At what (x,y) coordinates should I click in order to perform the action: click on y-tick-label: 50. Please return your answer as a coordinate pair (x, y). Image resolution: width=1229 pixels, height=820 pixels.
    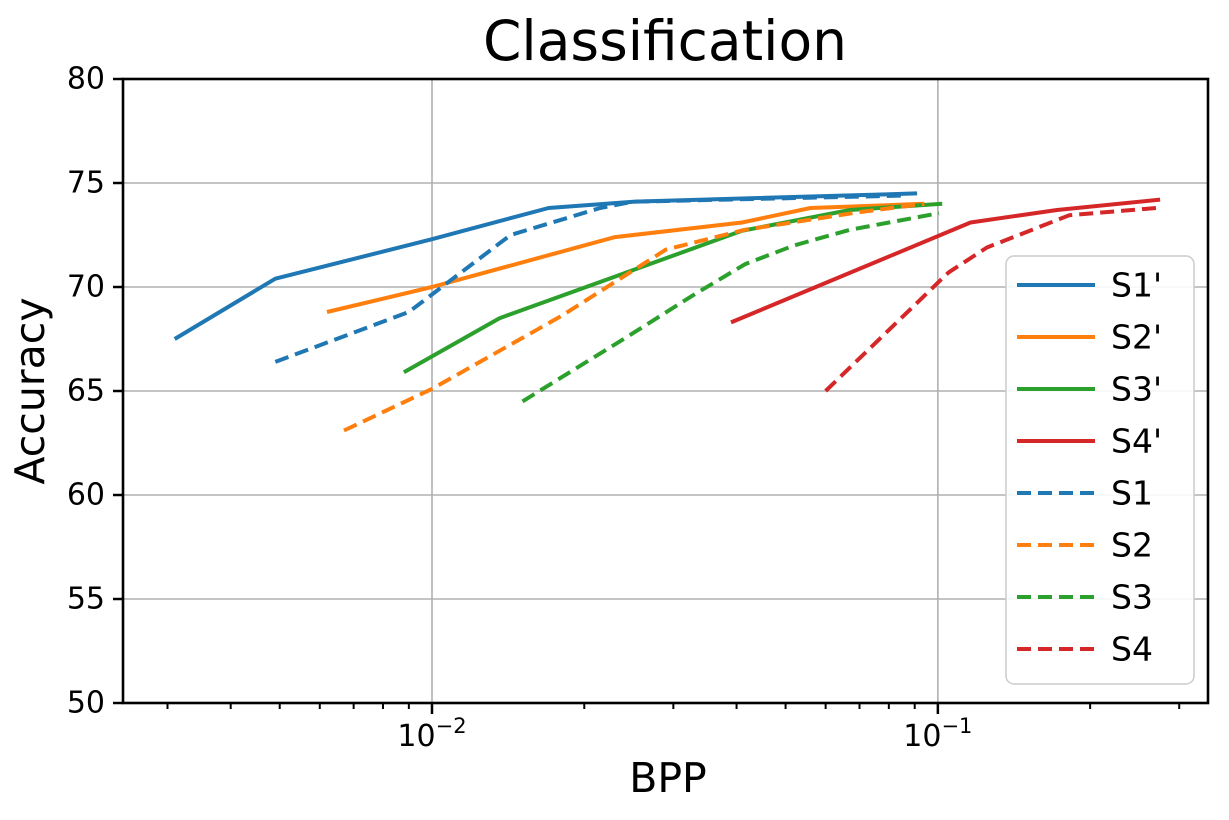
    Looking at the image, I should click on (86, 703).